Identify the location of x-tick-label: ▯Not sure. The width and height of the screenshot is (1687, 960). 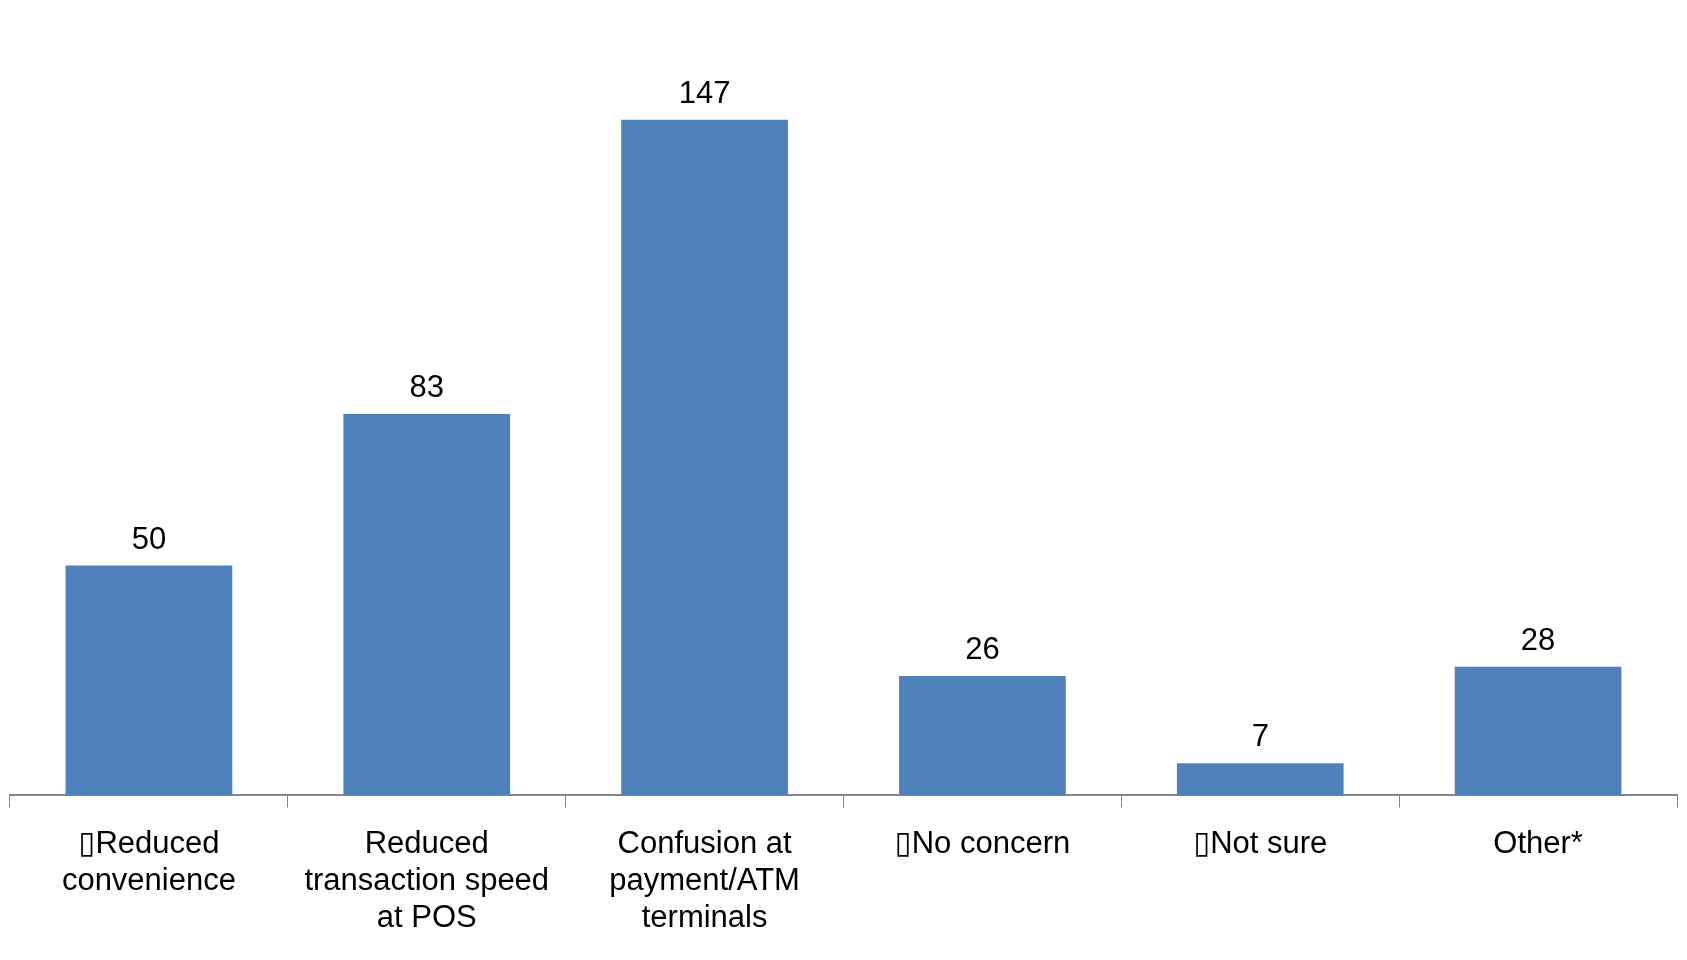
(1260, 842).